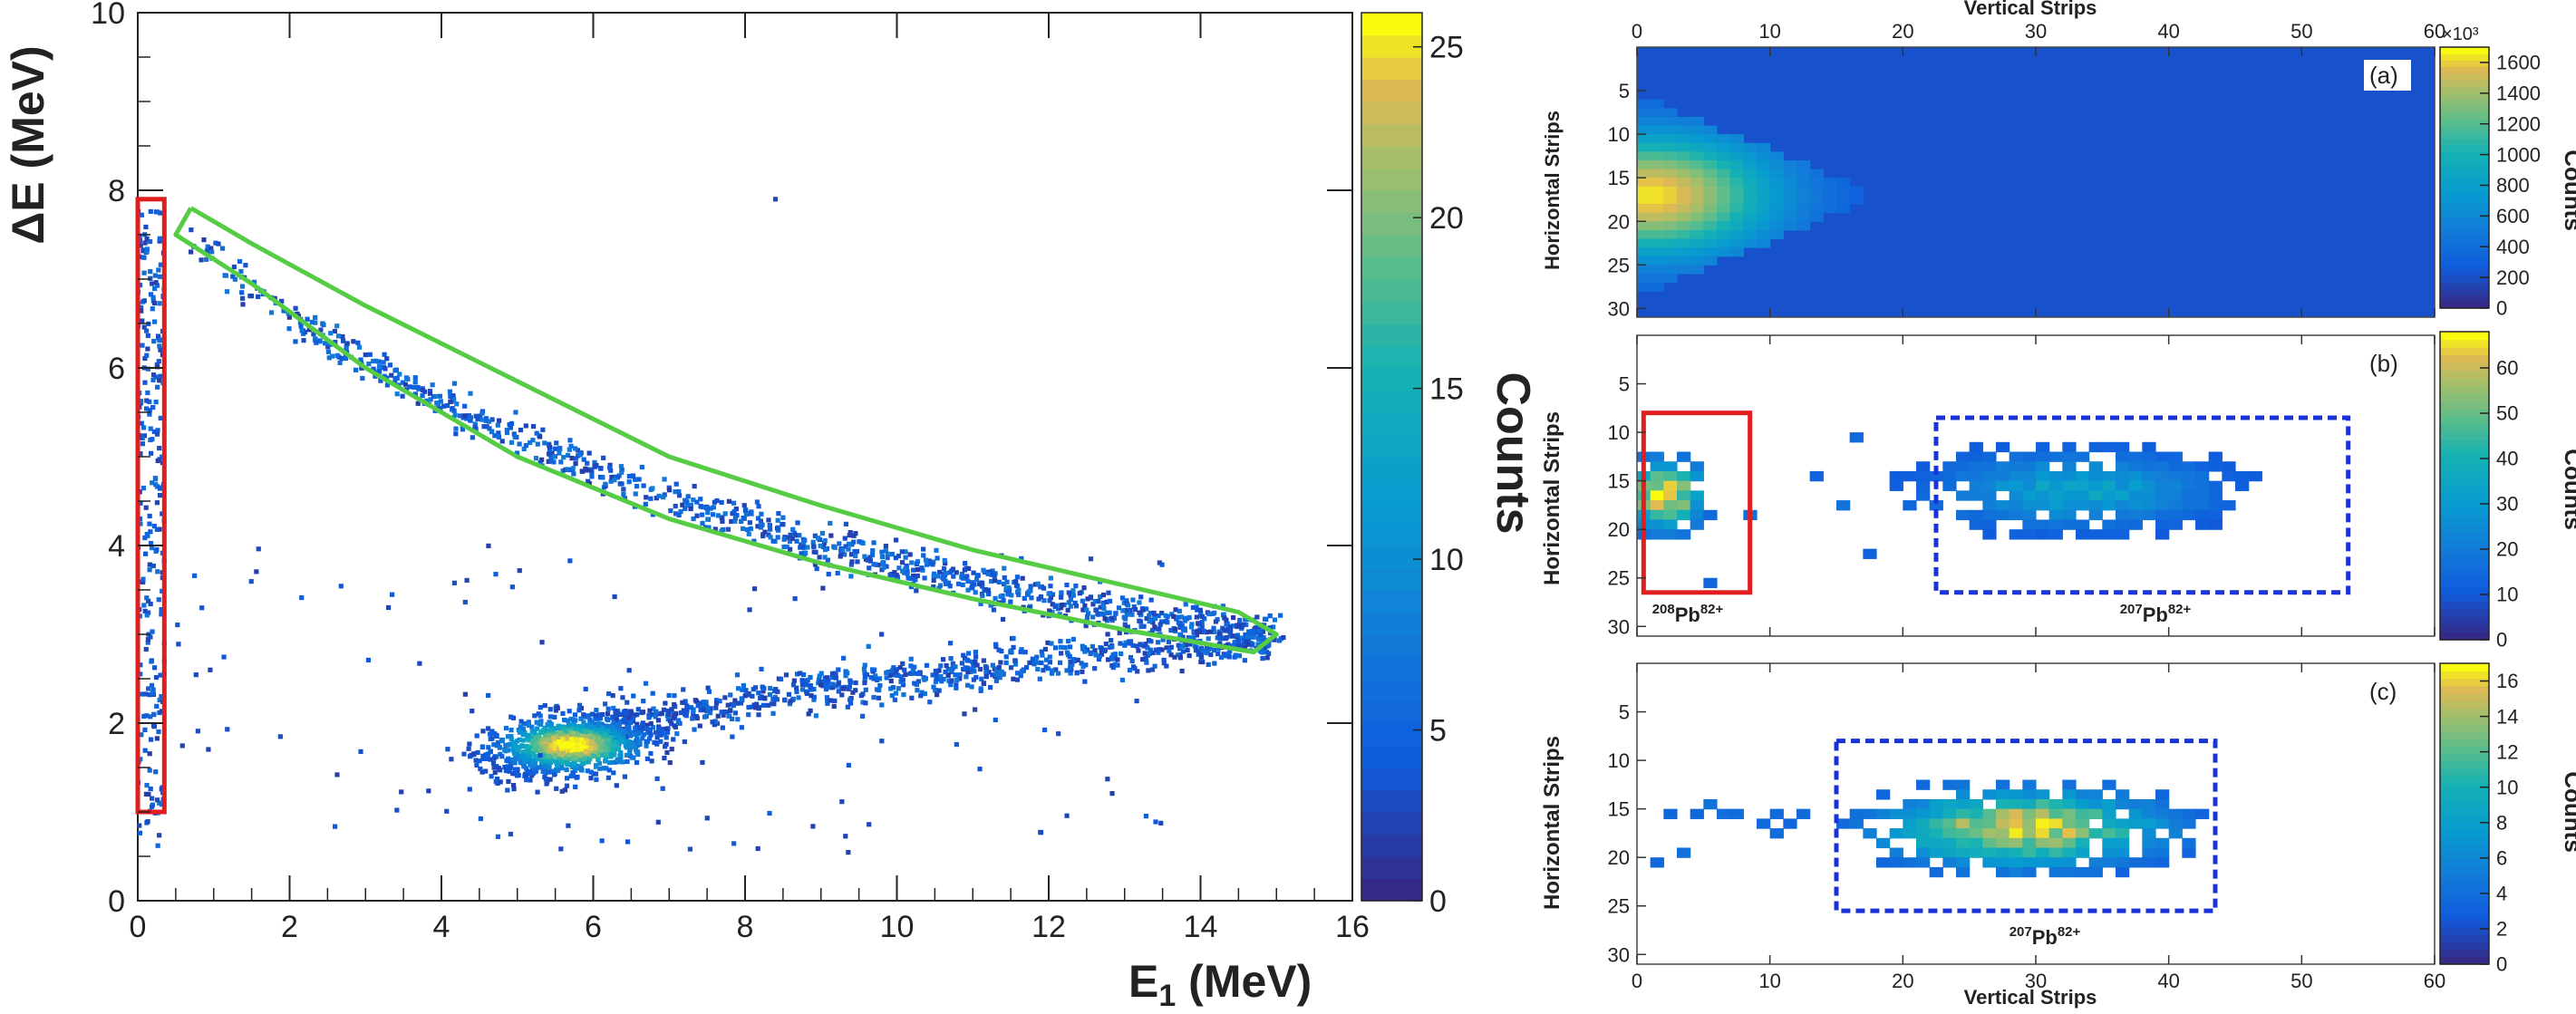  What do you see at coordinates (1930, 828) in the screenshot?
I see `heatmap-cells` at bounding box center [1930, 828].